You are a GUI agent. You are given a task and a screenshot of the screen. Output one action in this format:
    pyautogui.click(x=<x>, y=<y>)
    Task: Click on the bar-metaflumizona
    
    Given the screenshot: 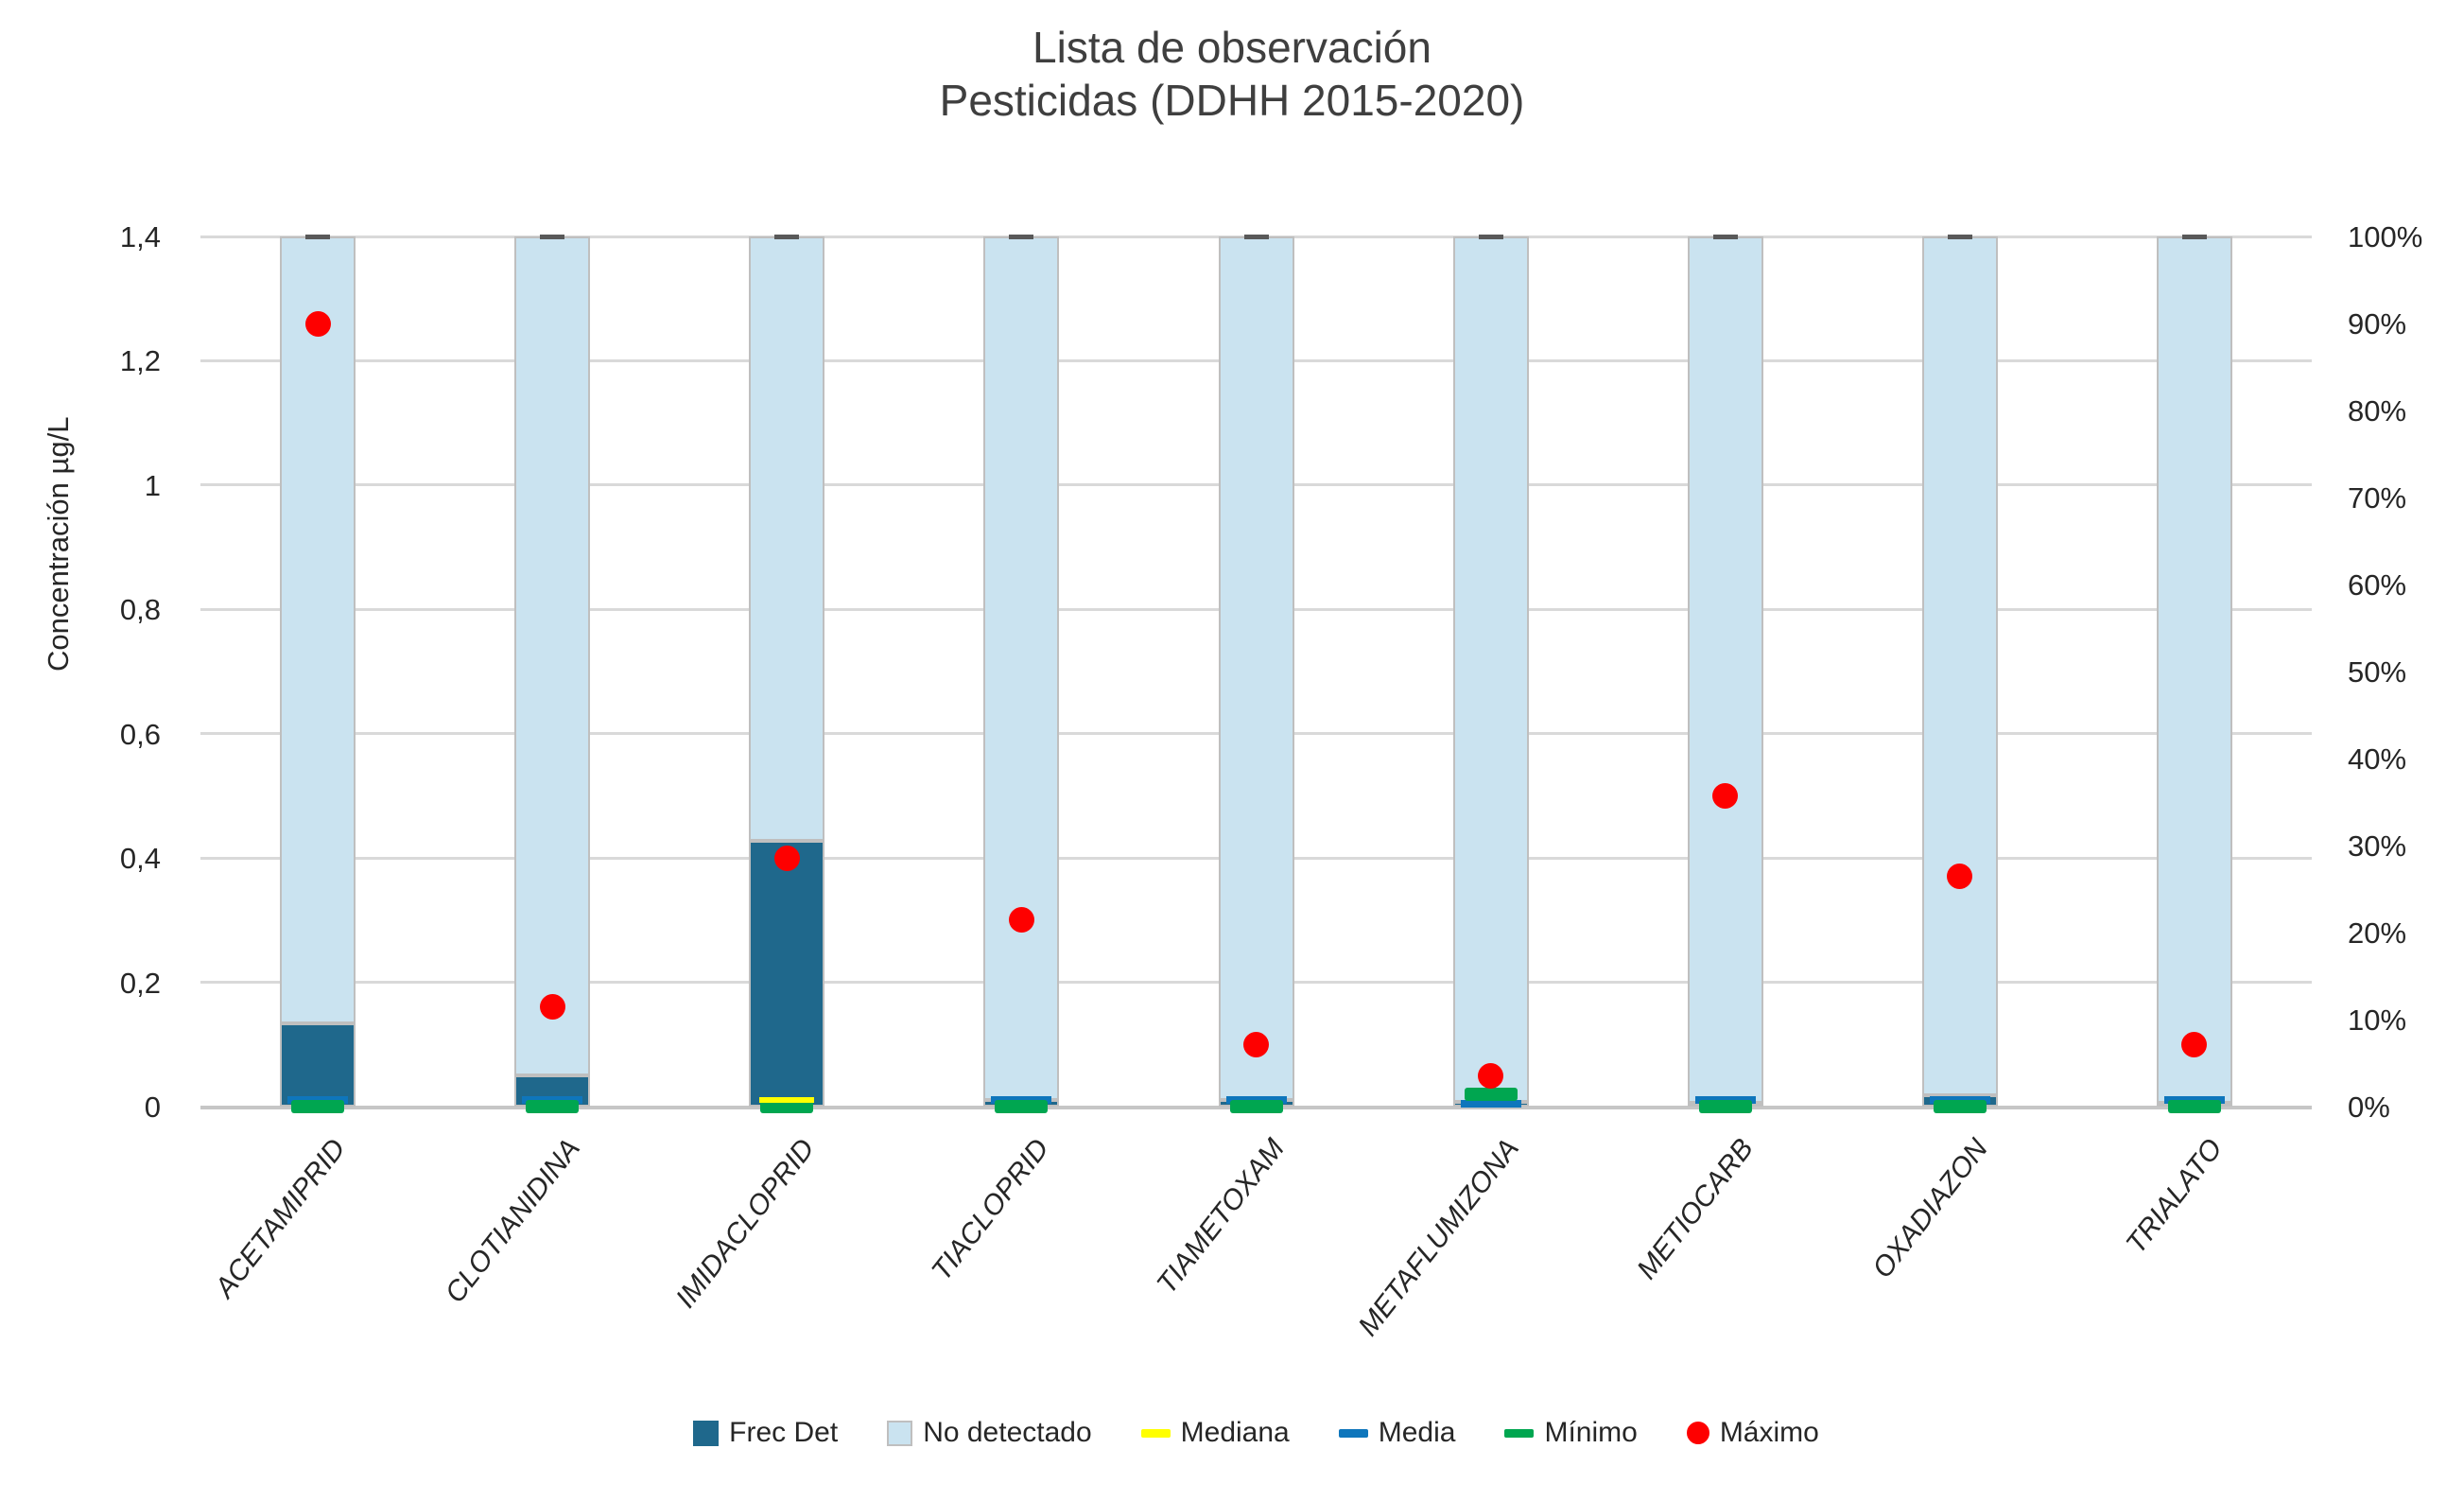 What is the action you would take?
    pyautogui.click(x=1490, y=671)
    